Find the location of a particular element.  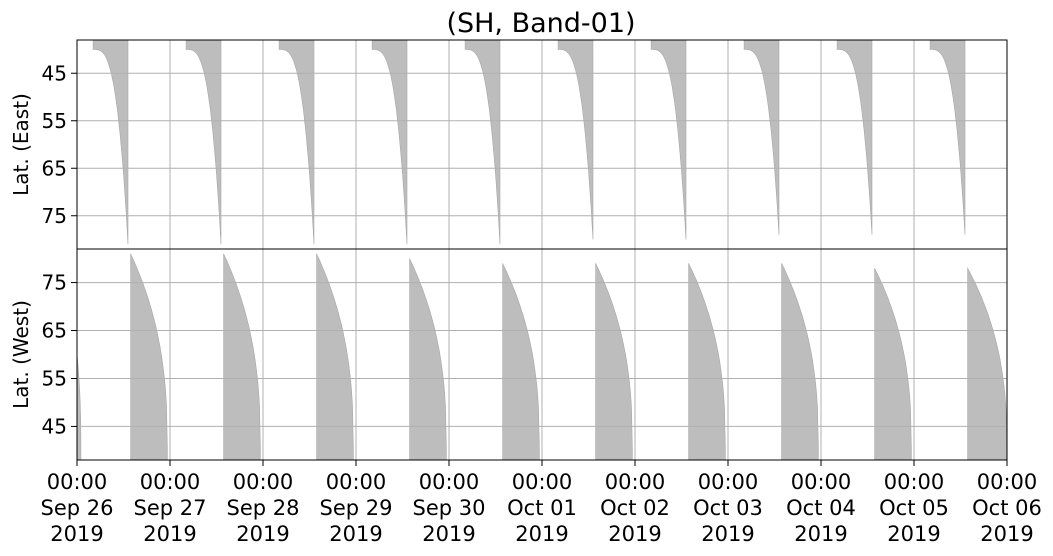

xtick-label-line-3-1: Sep 29 is located at coordinates (356, 508).